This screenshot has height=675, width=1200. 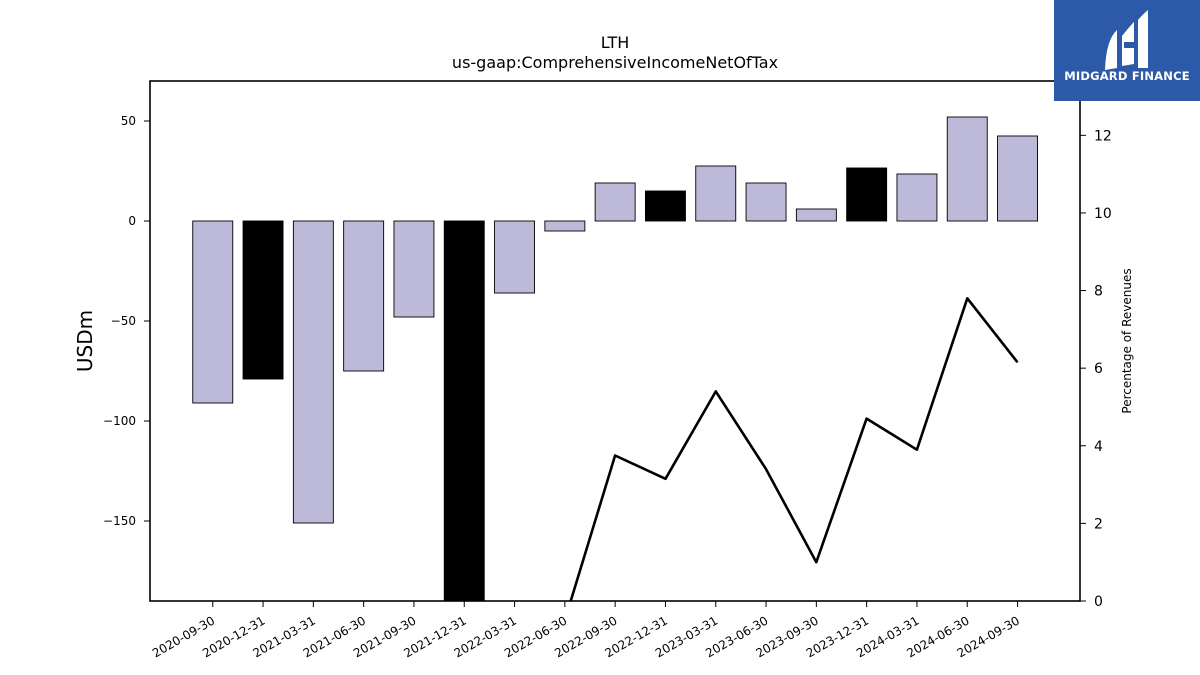 I want to click on y-axis-right: 0 2 4 6 8 10 12, so click(x=1096, y=369).